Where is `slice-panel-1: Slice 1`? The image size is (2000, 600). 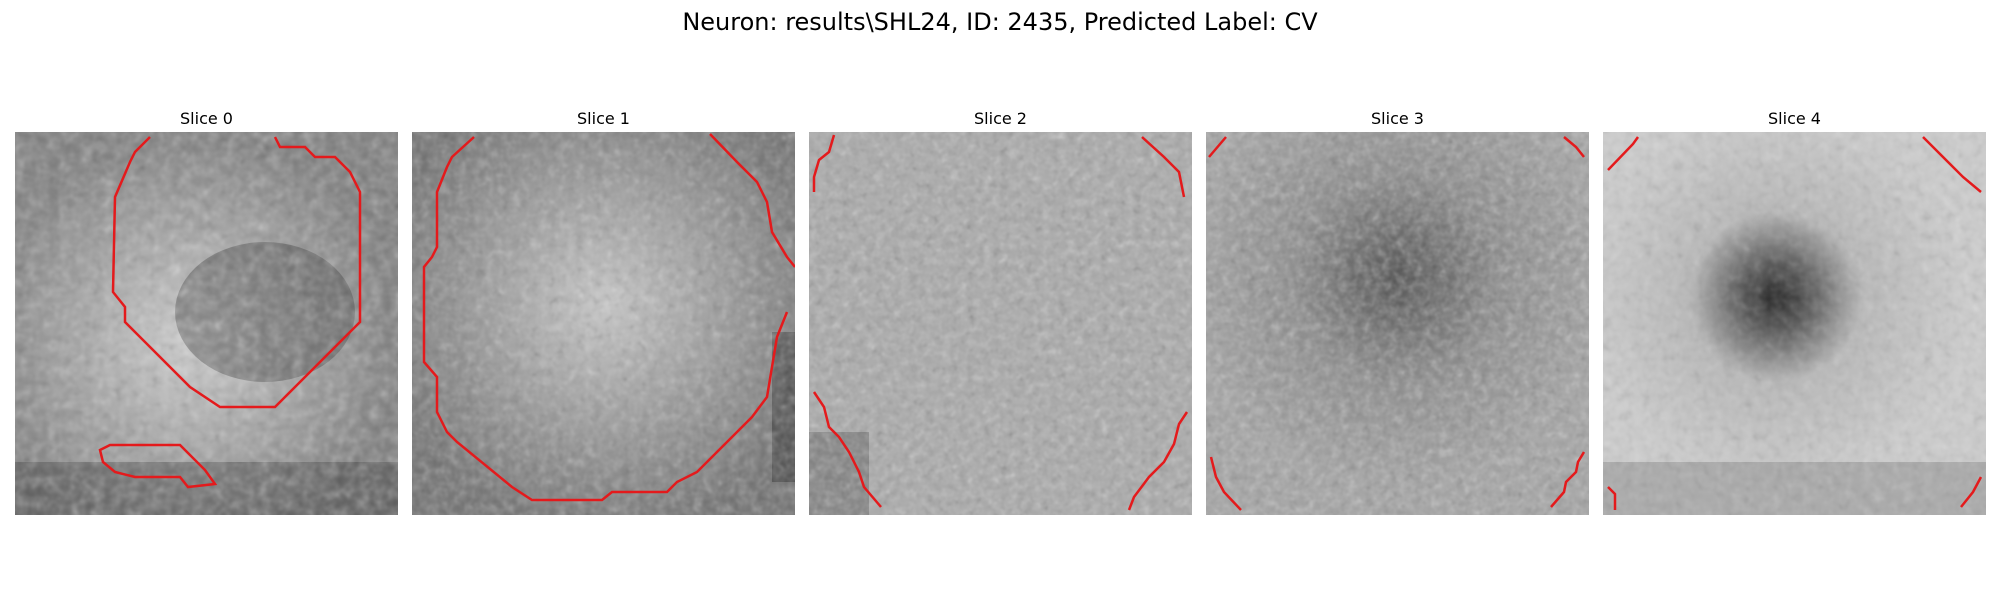
slice-panel-1: Slice 1 is located at coordinates (603, 310).